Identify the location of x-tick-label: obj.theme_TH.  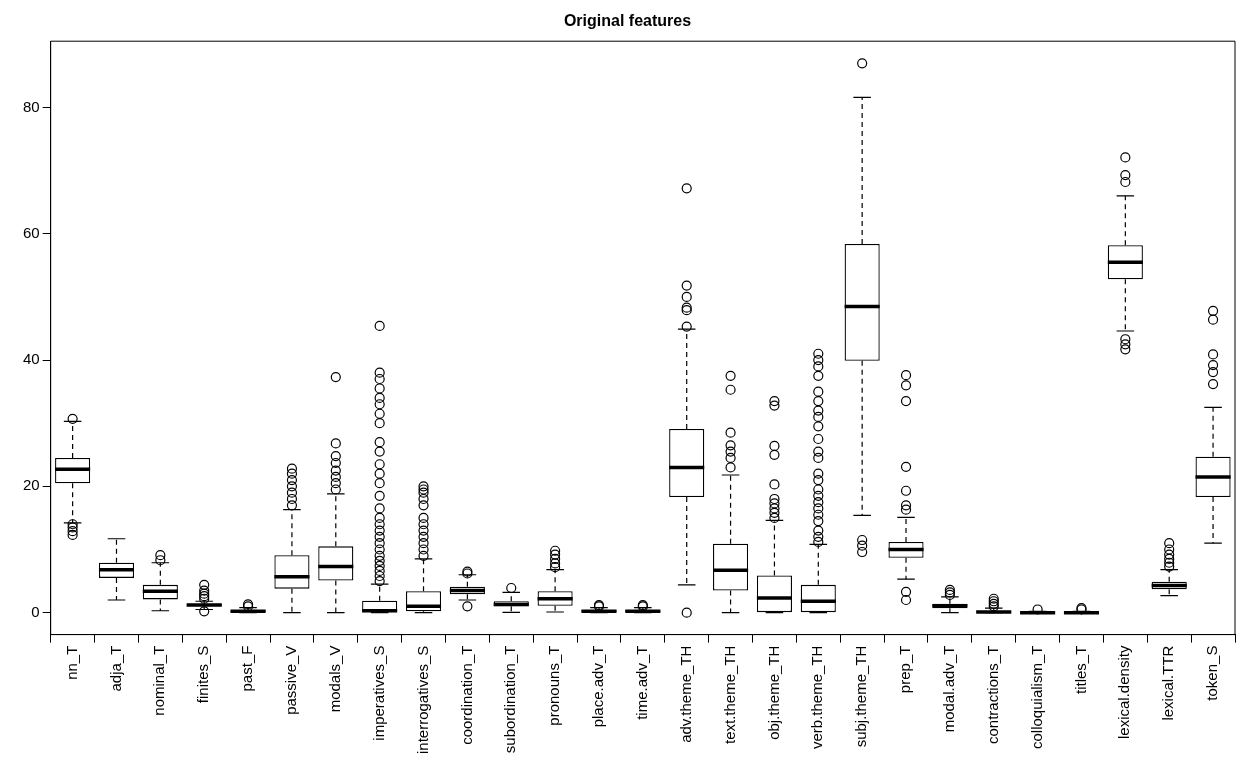
(773, 692).